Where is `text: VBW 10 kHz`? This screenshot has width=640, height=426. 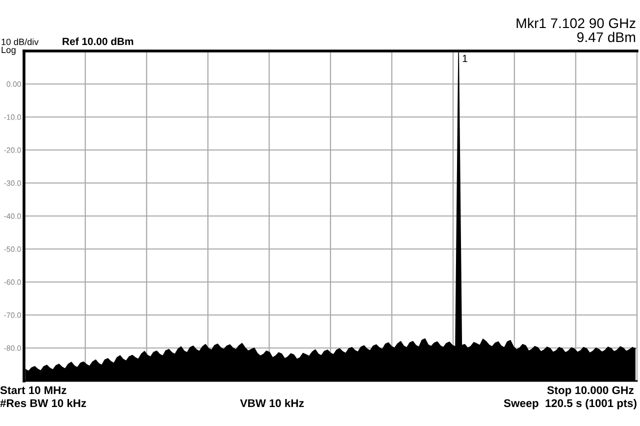
text: VBW 10 kHz is located at coordinates (272, 403).